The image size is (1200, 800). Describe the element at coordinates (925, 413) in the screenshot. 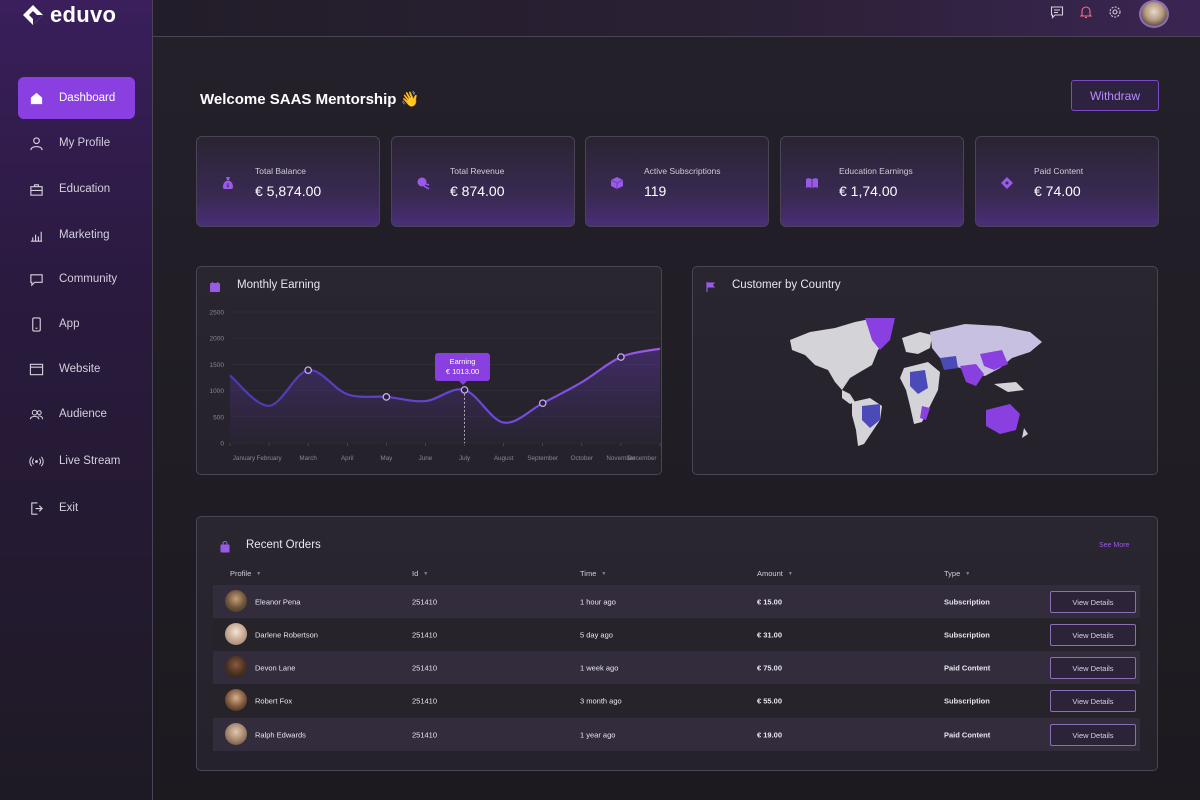

I see `map-south-africa` at that location.